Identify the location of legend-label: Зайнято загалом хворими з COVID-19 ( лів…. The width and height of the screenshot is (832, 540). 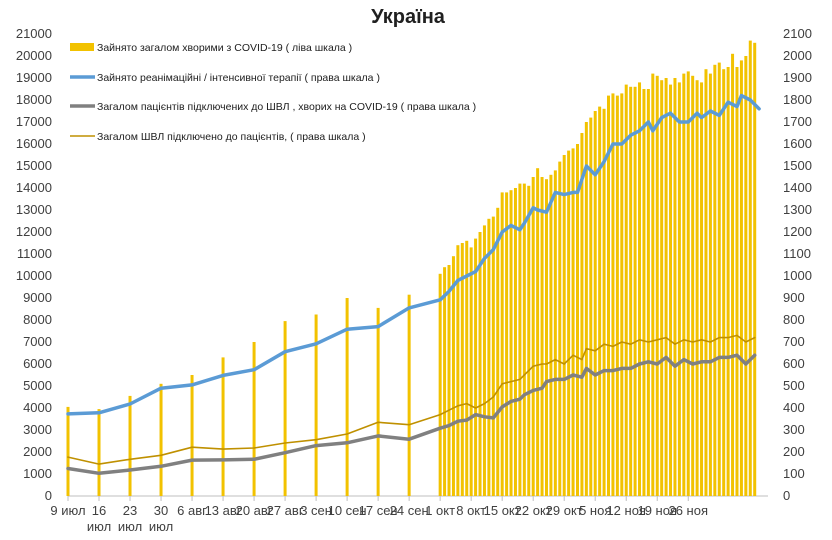
(224, 48).